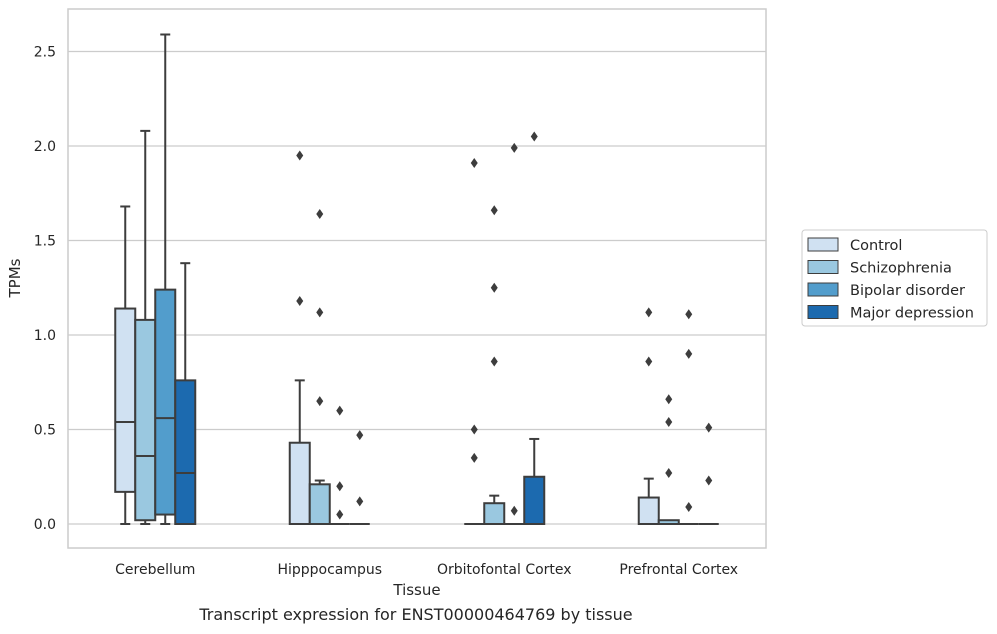 The width and height of the screenshot is (997, 634). What do you see at coordinates (45, 289) in the screenshot?
I see `y-tick-labels: 0.0 0.5 1.0 1.5 2.0 2.5` at bounding box center [45, 289].